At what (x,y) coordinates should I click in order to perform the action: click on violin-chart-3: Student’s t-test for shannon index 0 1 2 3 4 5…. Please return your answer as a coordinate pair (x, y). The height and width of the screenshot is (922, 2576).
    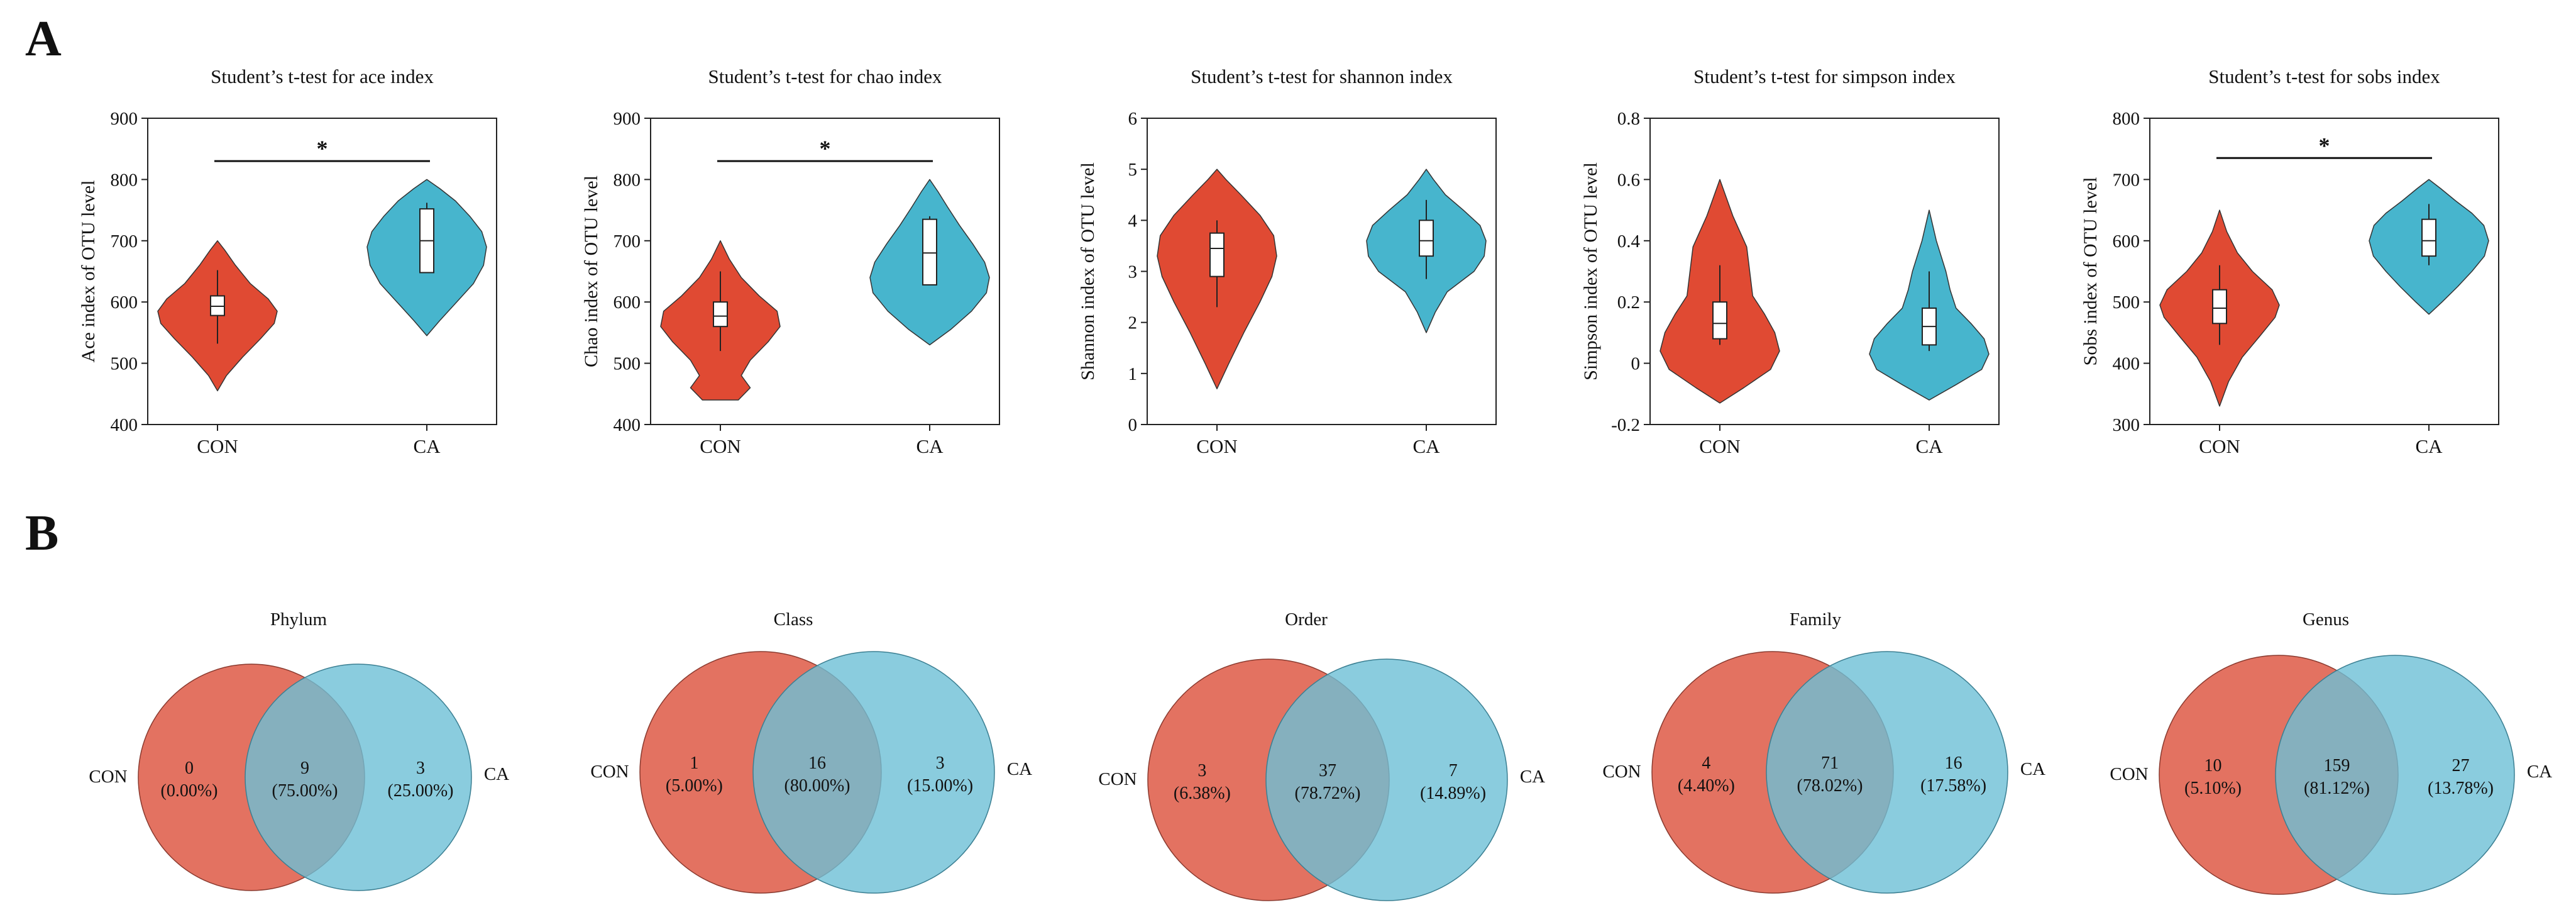
    Looking at the image, I should click on (1287, 261).